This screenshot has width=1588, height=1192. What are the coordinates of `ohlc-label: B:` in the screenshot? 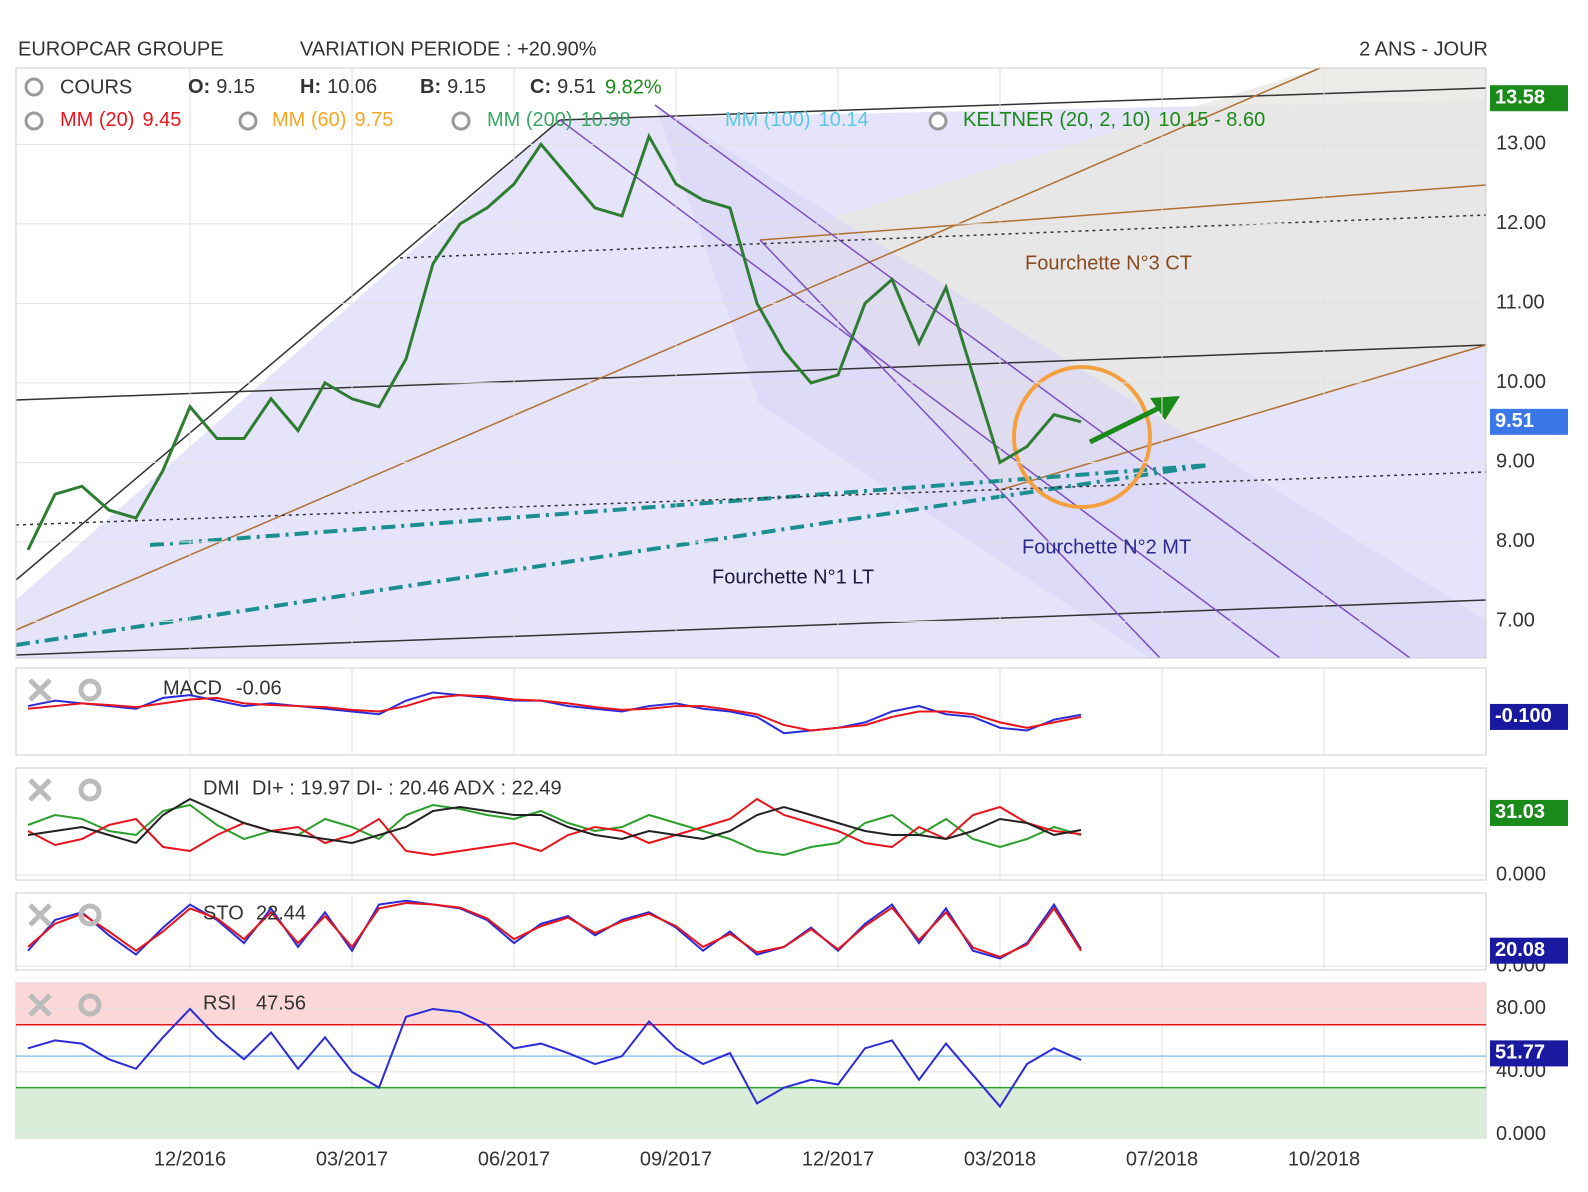 It's located at (430, 87).